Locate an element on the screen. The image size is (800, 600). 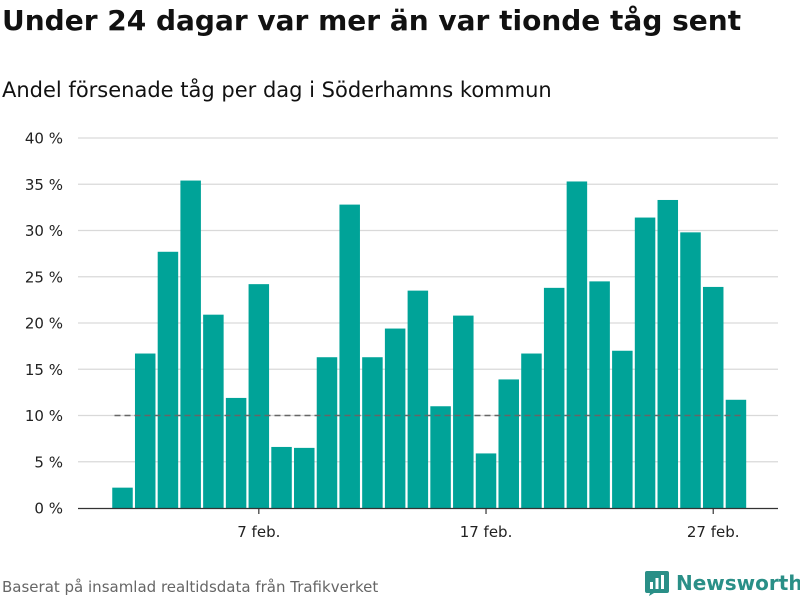
y-tick-label: 40 % is located at coordinates (44, 139).